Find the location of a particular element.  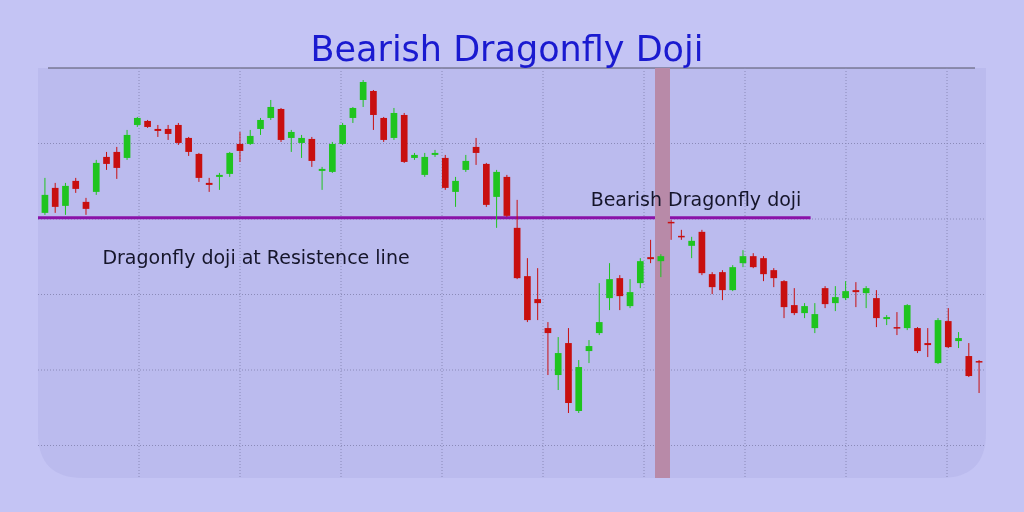

annotation: Bearish Dragonfly doji is located at coordinates (696, 199).